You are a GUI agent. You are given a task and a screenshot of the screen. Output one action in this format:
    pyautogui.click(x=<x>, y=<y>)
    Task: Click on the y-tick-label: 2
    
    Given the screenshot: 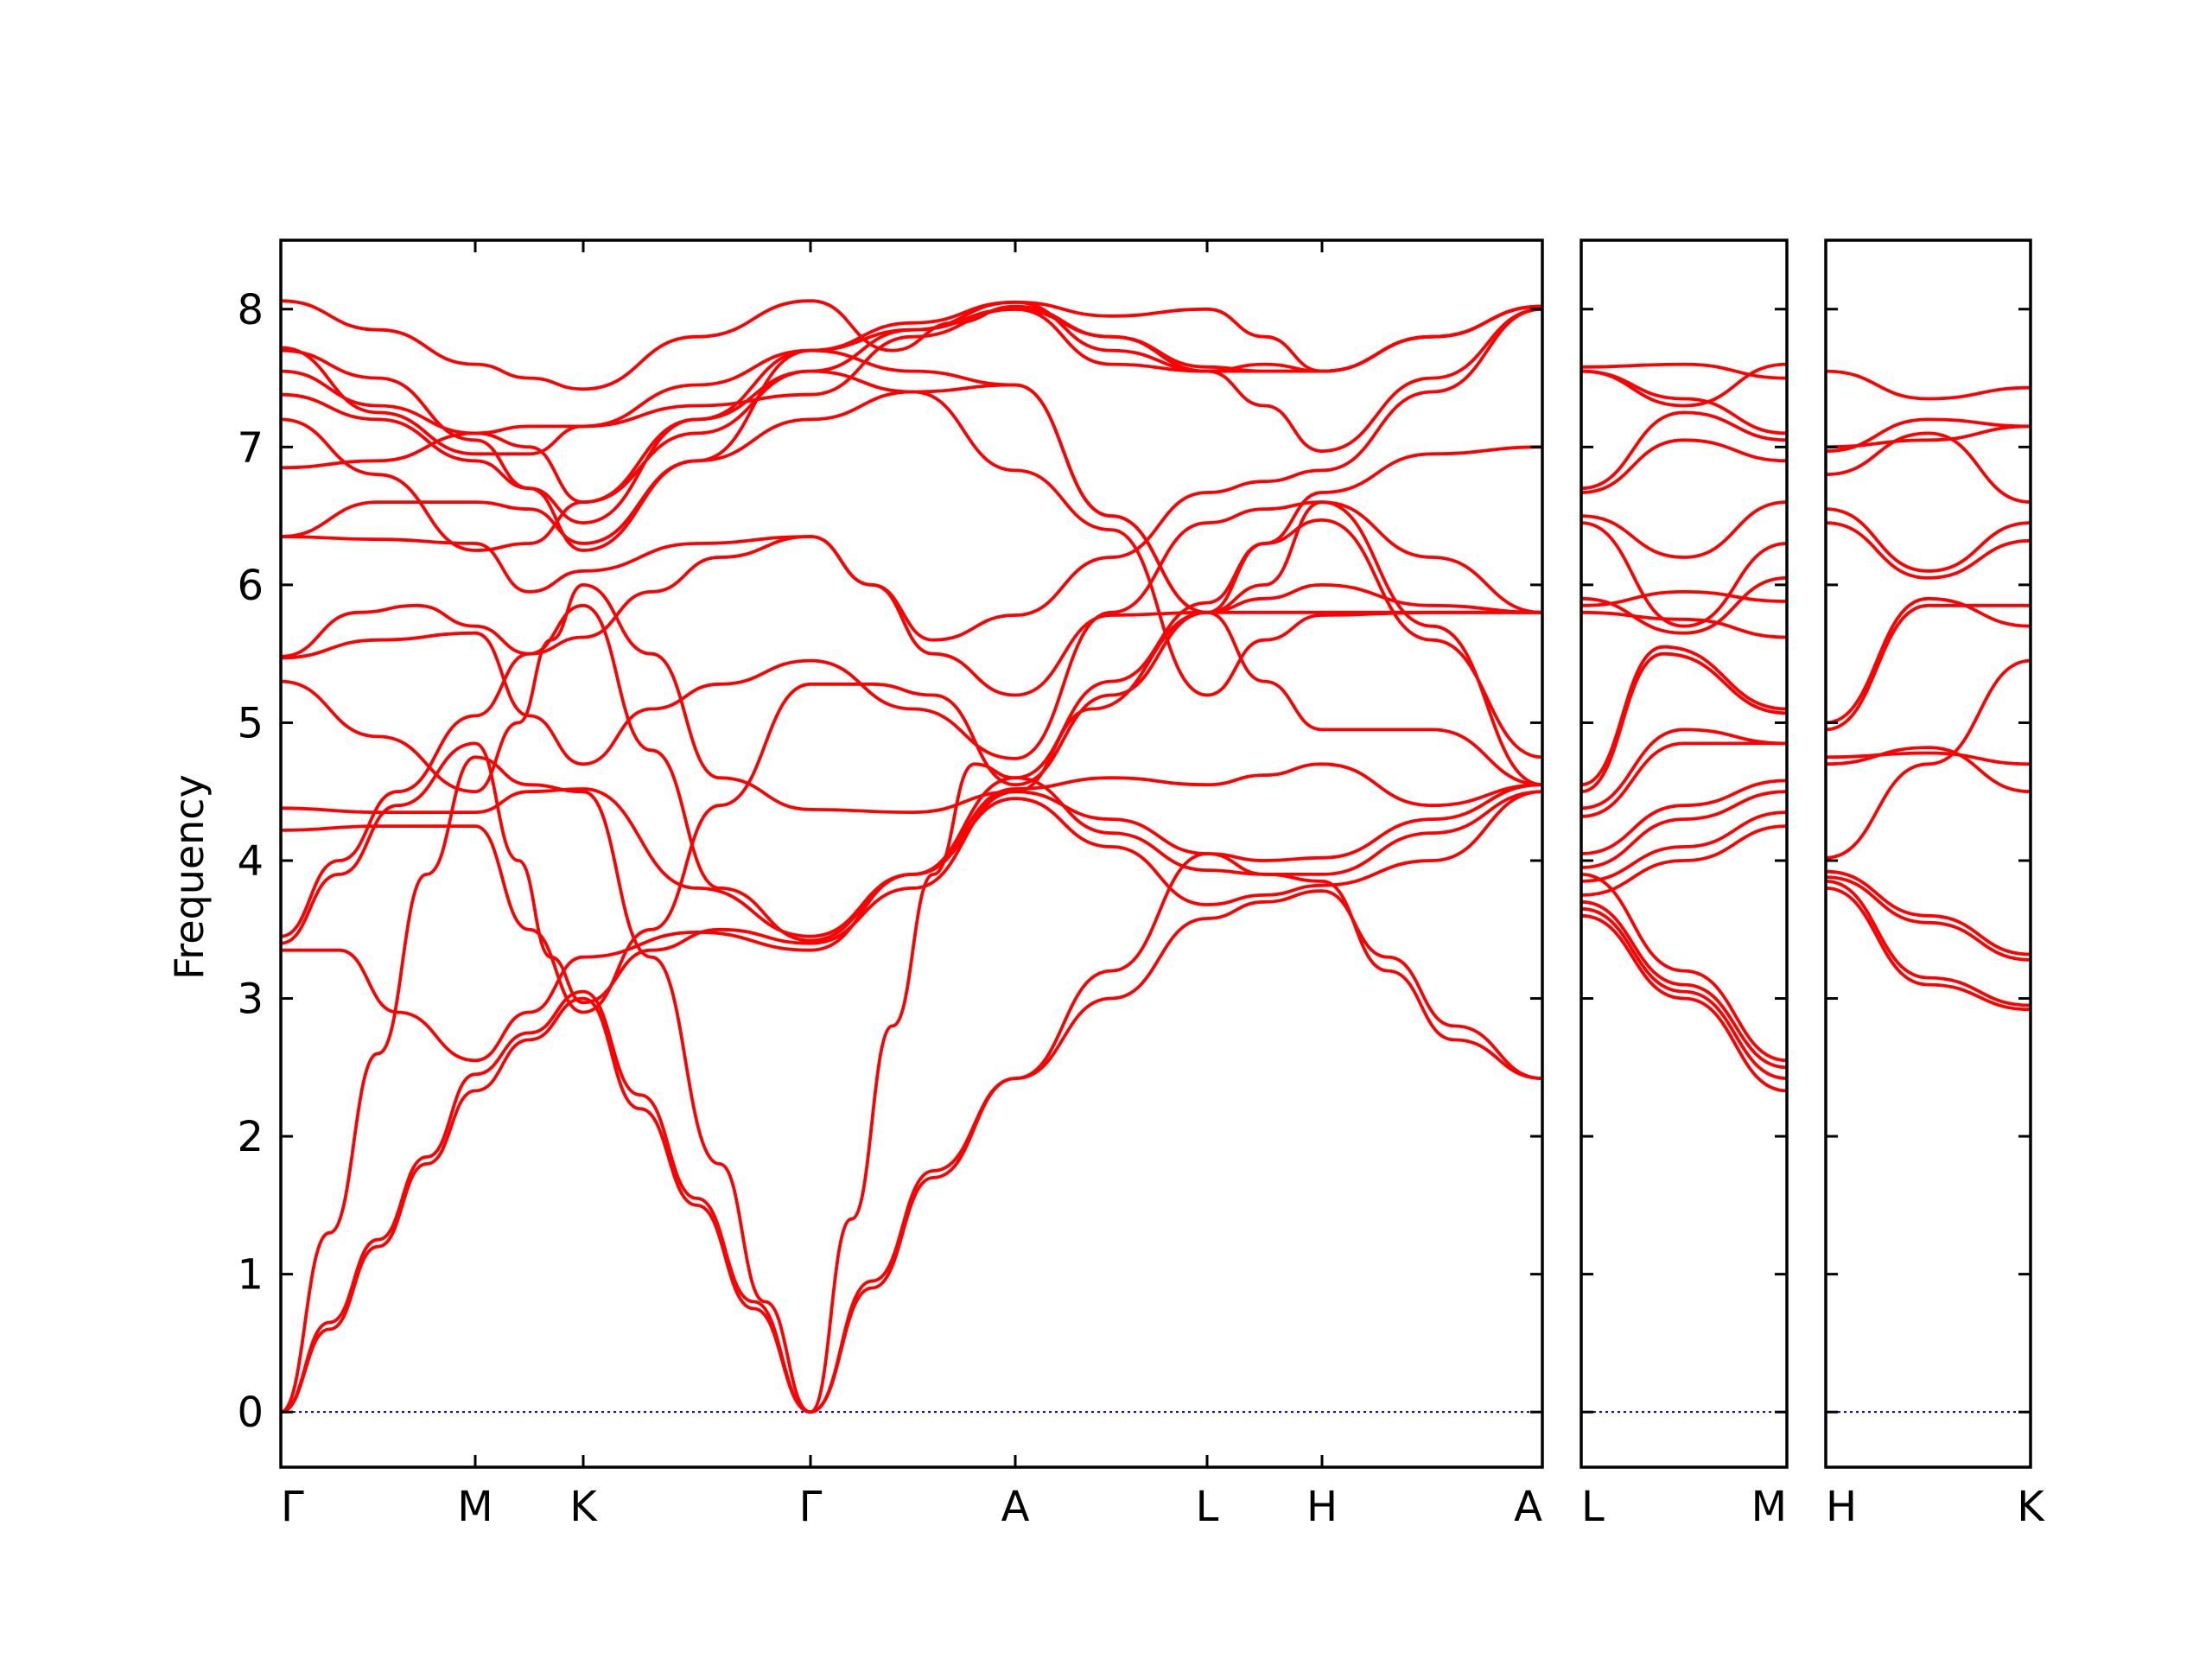 What is the action you would take?
    pyautogui.click(x=250, y=1137)
    